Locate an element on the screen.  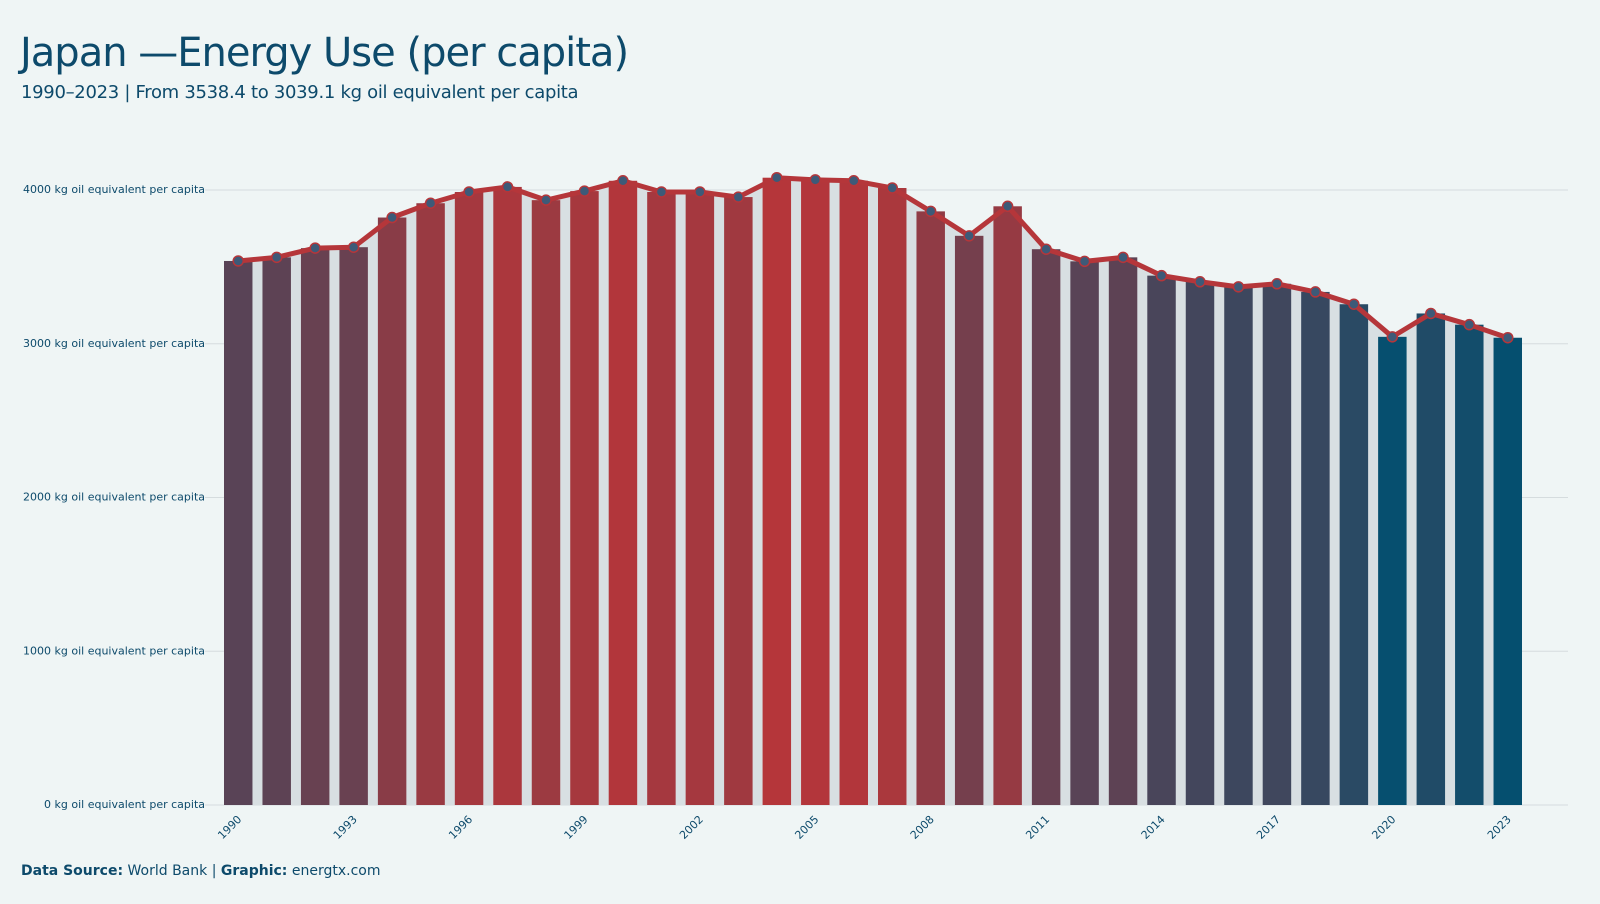
x-tick-label: 2008 is located at coordinates (922, 827).